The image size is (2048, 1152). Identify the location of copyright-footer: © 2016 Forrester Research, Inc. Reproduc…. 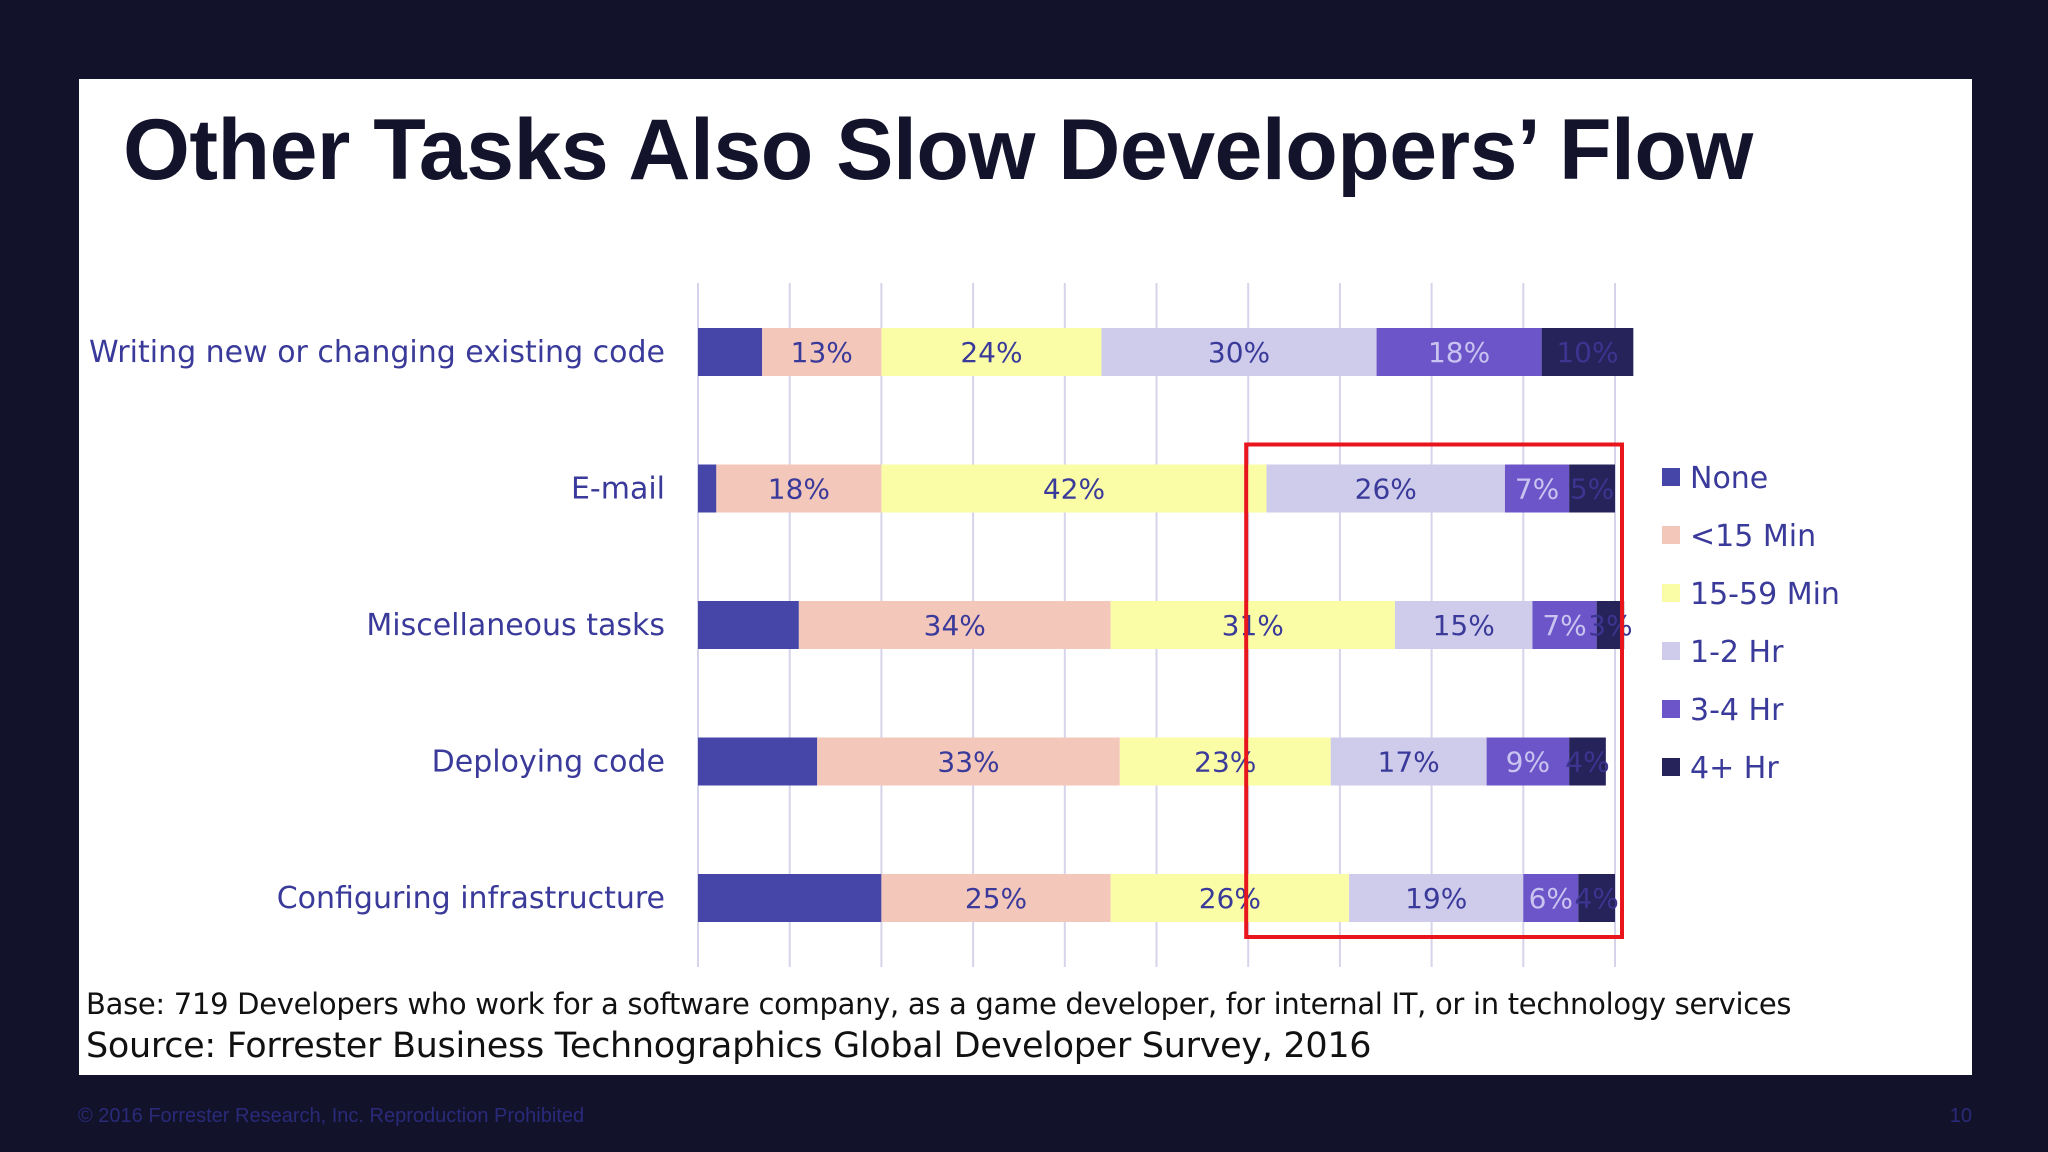
(331, 1116).